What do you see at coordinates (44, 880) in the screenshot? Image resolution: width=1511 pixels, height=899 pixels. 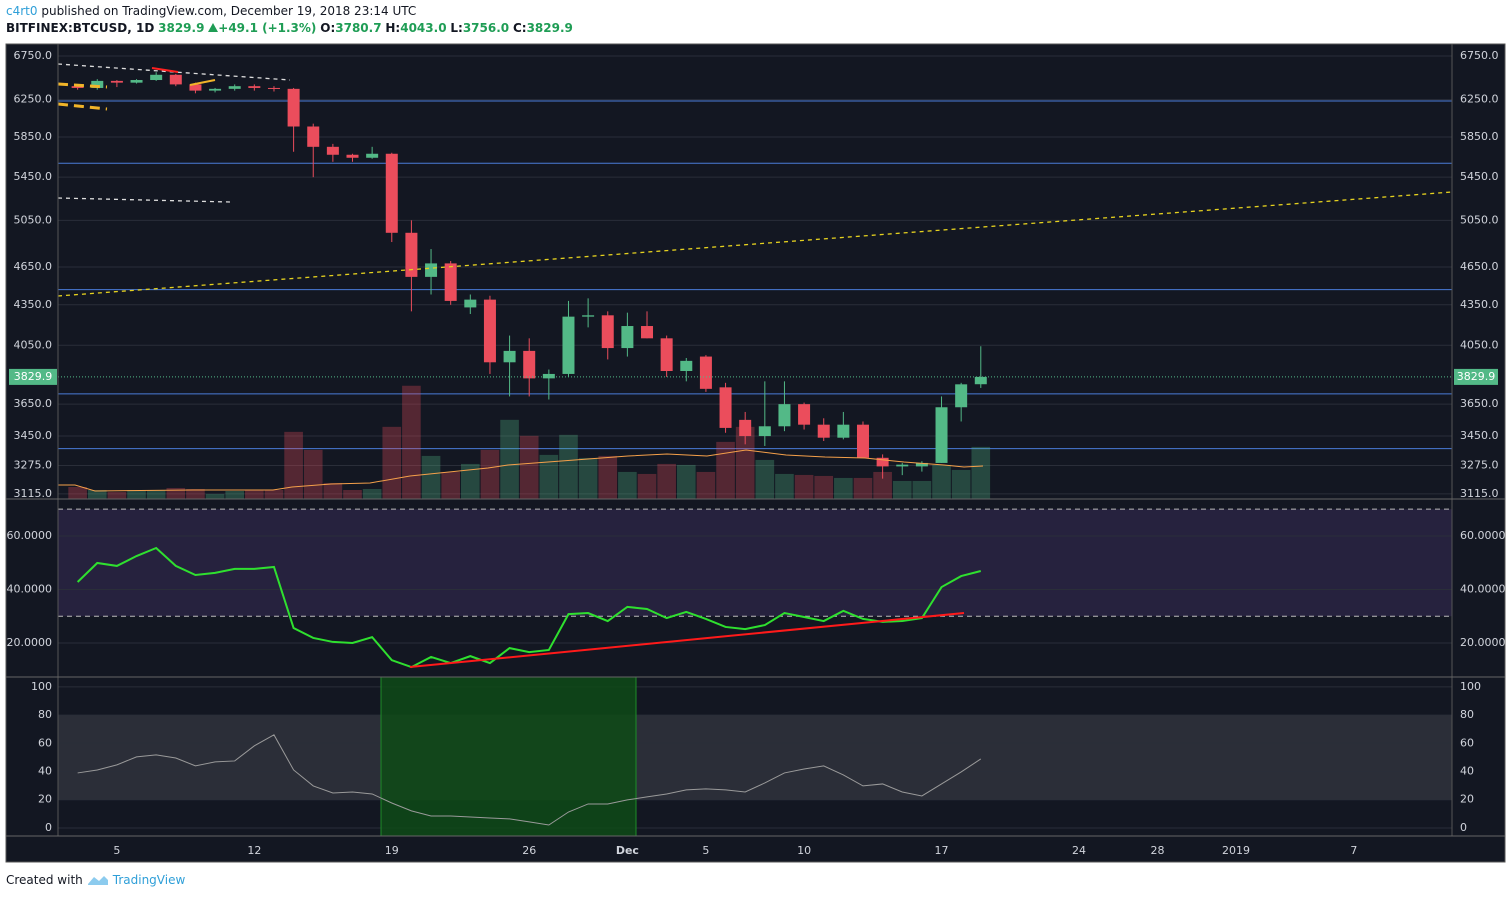 I see `created: Created with` at bounding box center [44, 880].